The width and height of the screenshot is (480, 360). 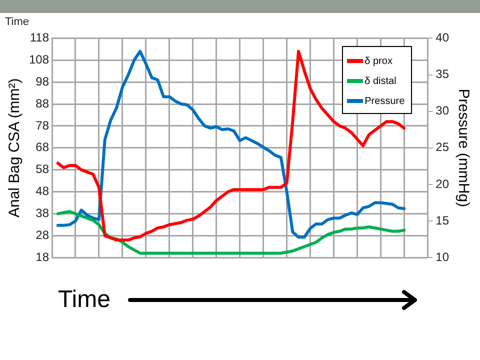 What do you see at coordinates (380, 81) in the screenshot?
I see `legend-label: δ distal` at bounding box center [380, 81].